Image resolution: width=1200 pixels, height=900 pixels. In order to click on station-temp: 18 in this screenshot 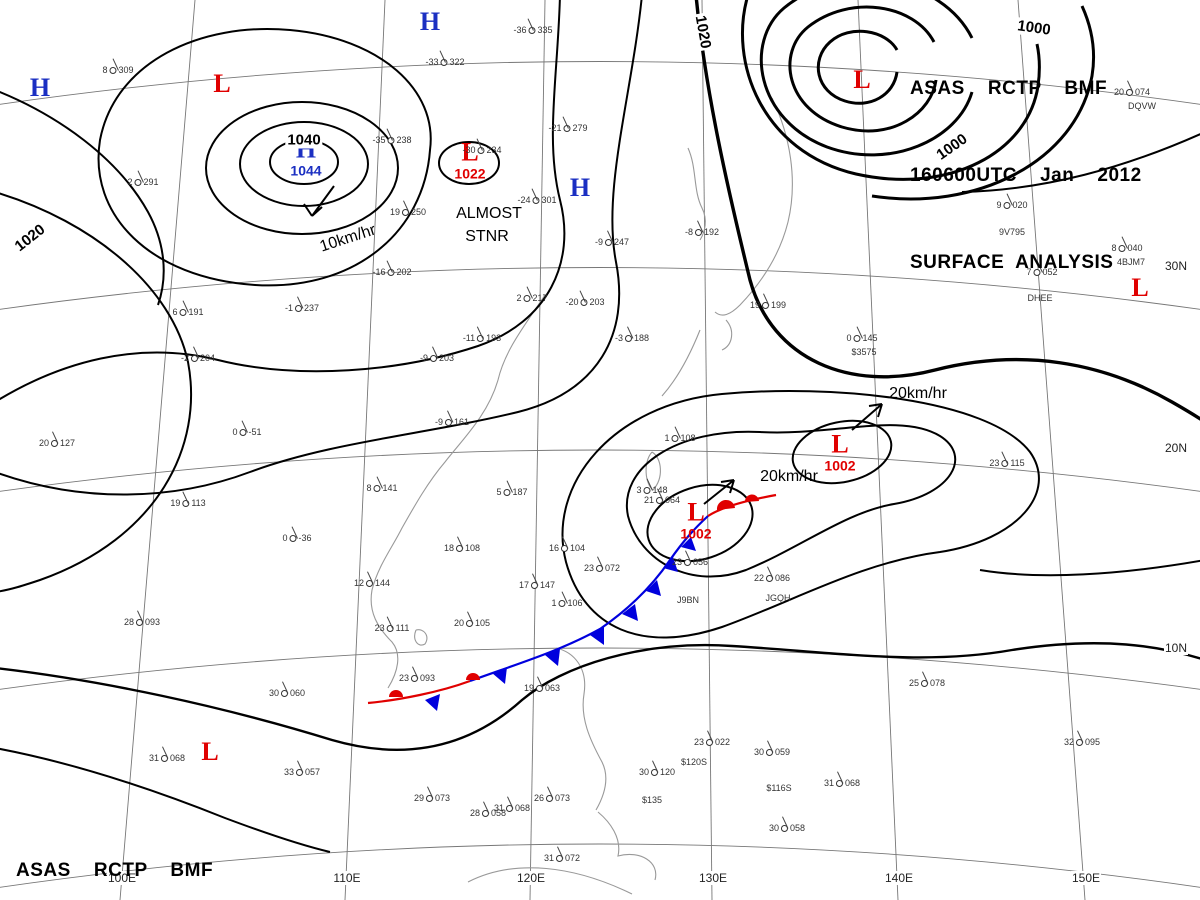, I will do `click(448, 548)`.